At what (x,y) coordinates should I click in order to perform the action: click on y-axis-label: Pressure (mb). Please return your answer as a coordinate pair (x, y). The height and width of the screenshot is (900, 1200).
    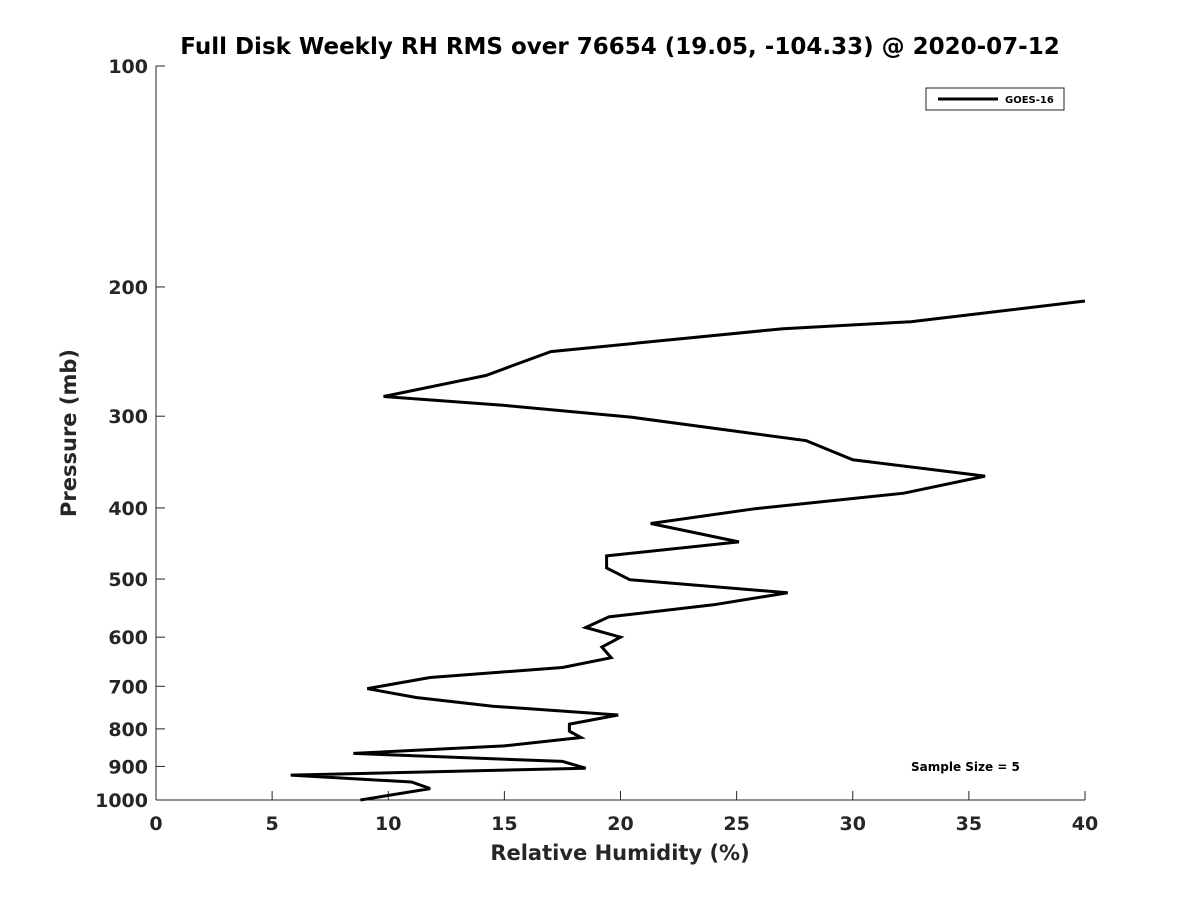
    Looking at the image, I should click on (69, 433).